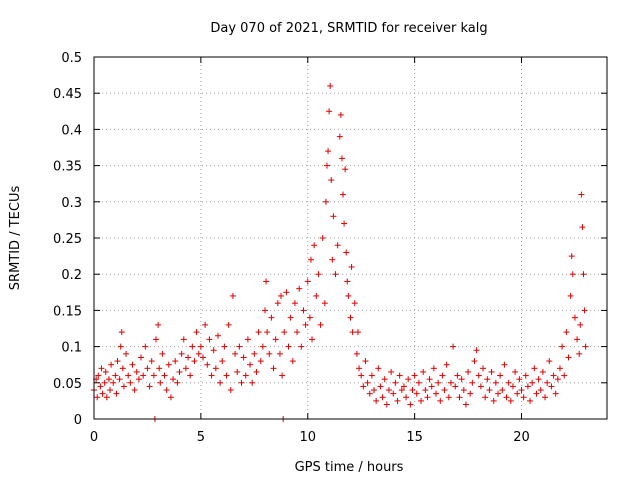 The width and height of the screenshot is (640, 480). Describe the element at coordinates (349, 467) in the screenshot. I see `x-axis-label: GPS time / hours` at that location.